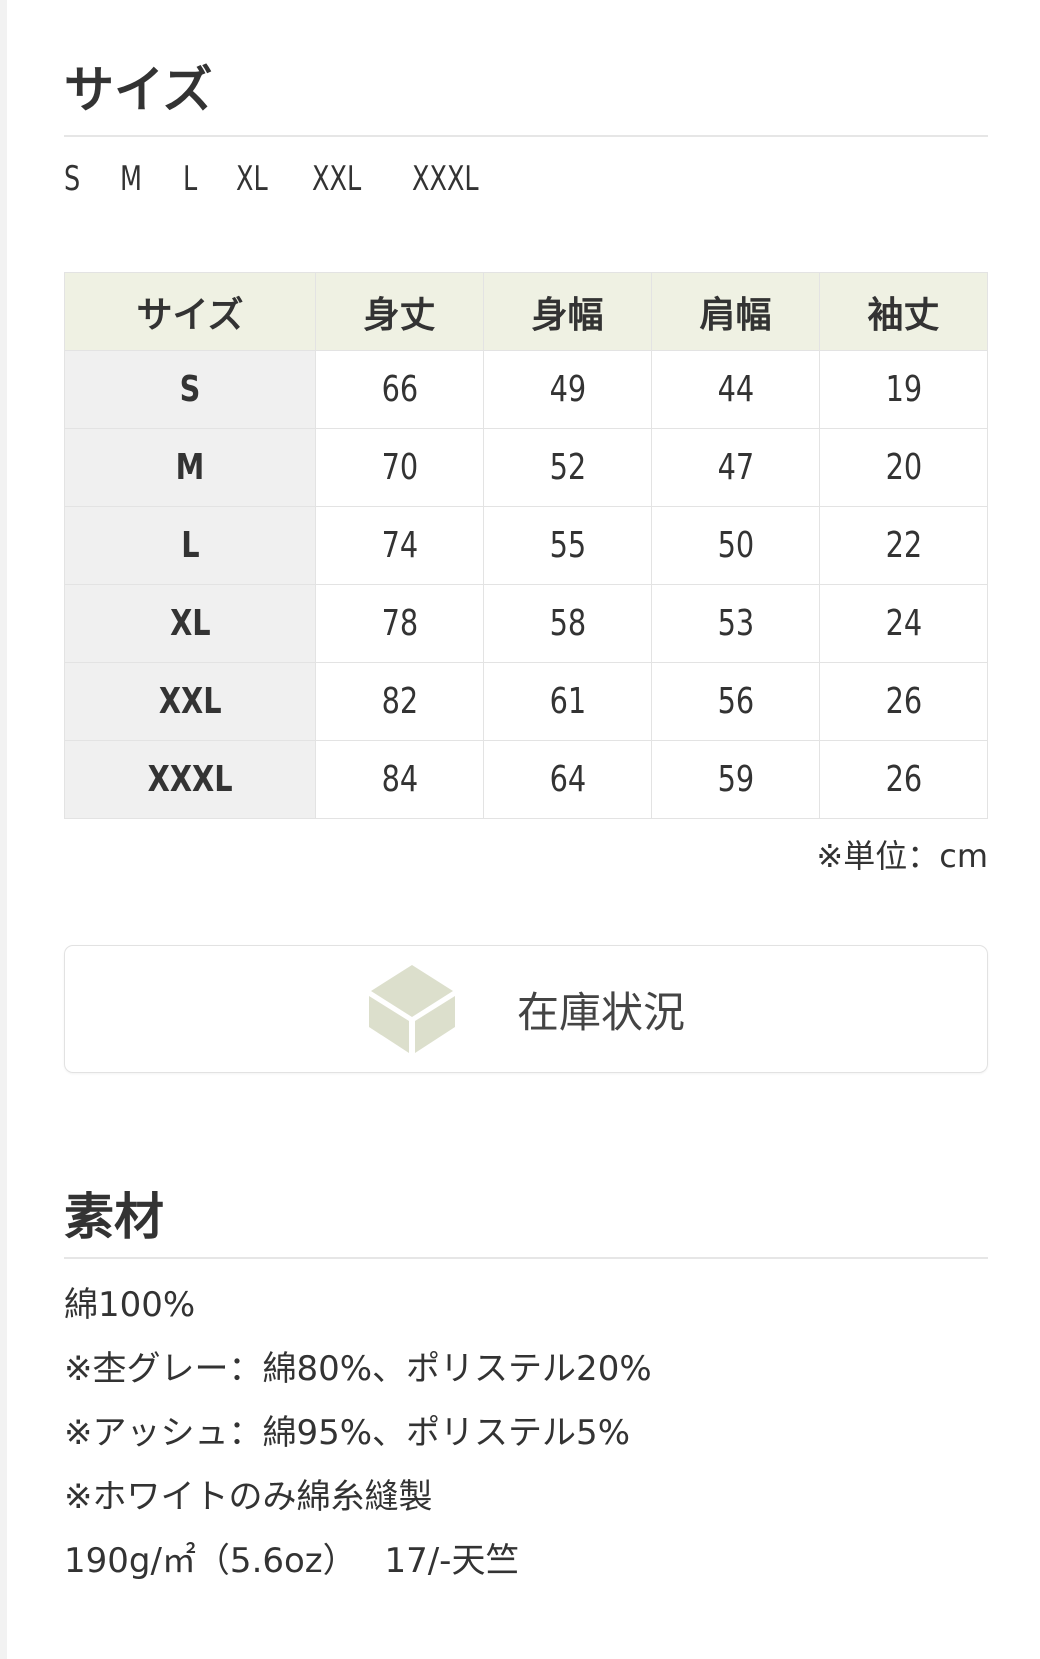  I want to click on cell-value: XXXL, so click(190, 779).